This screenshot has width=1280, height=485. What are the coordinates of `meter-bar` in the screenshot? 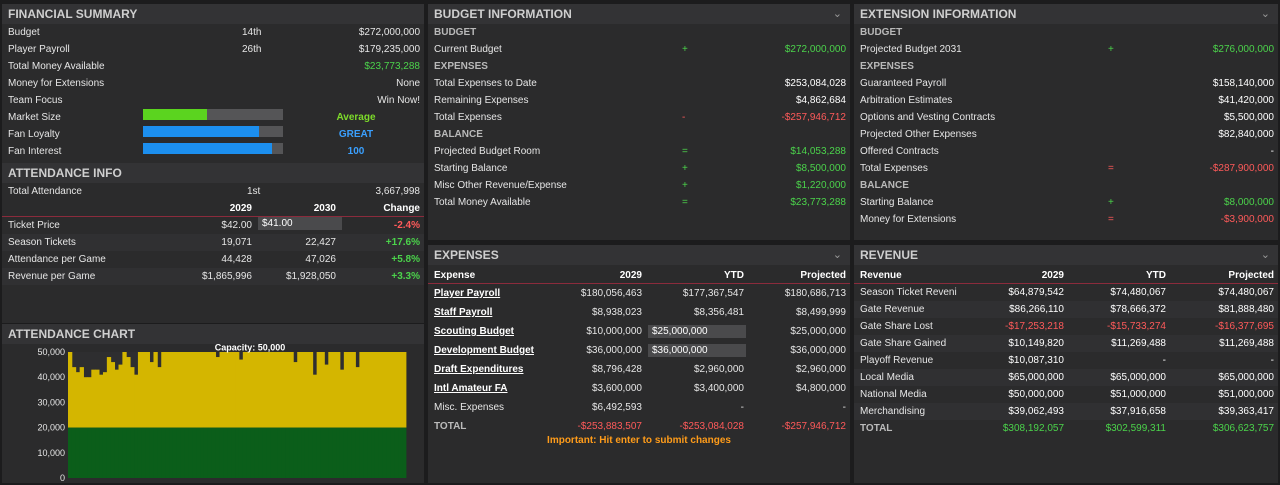 It's located at (213, 131).